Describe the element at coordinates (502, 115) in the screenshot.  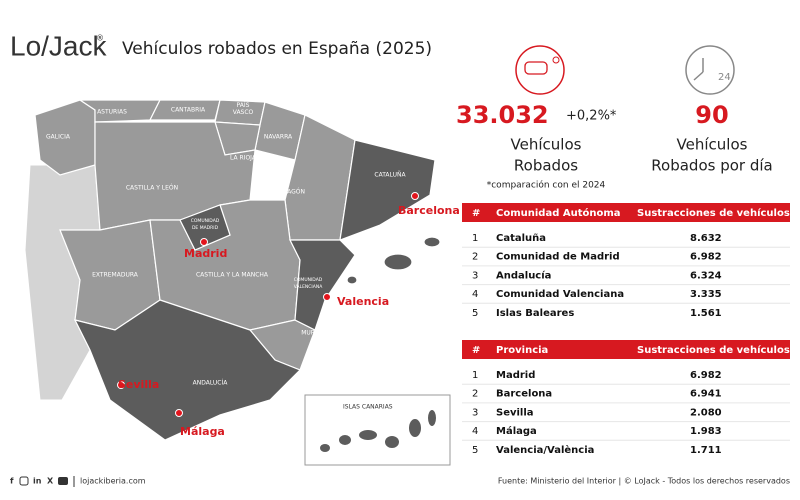
I see `stat-value: 33.032` at that location.